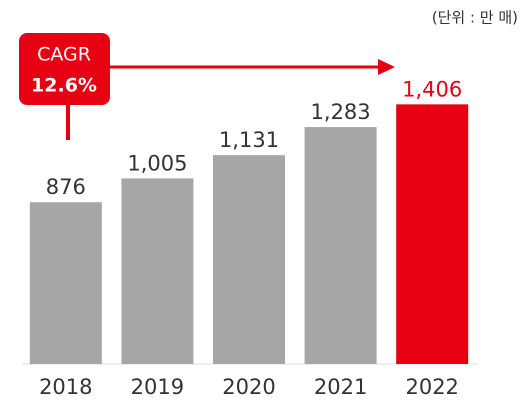 The image size is (527, 404). Describe the element at coordinates (475, 18) in the screenshot. I see `unit-label: (단위 : 만 매)` at that location.